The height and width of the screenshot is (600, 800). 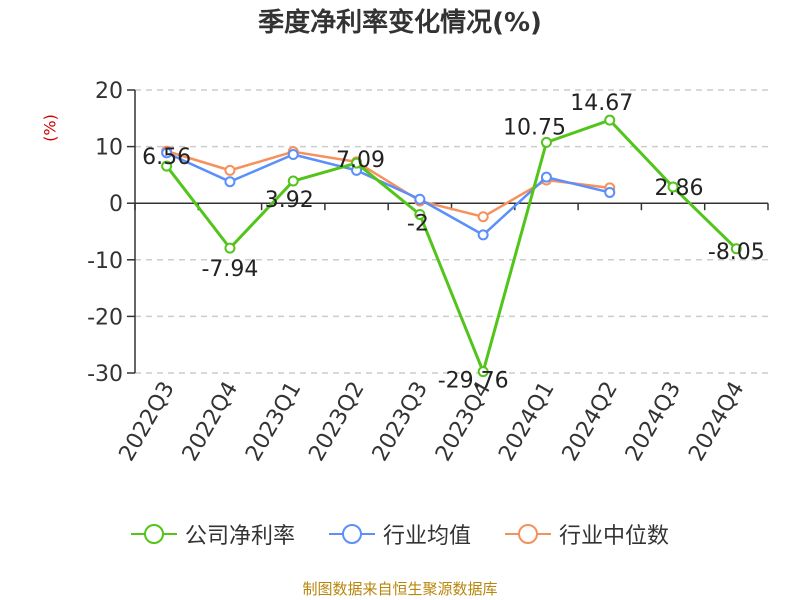 I want to click on y-tick-label: -30, so click(x=105, y=374).